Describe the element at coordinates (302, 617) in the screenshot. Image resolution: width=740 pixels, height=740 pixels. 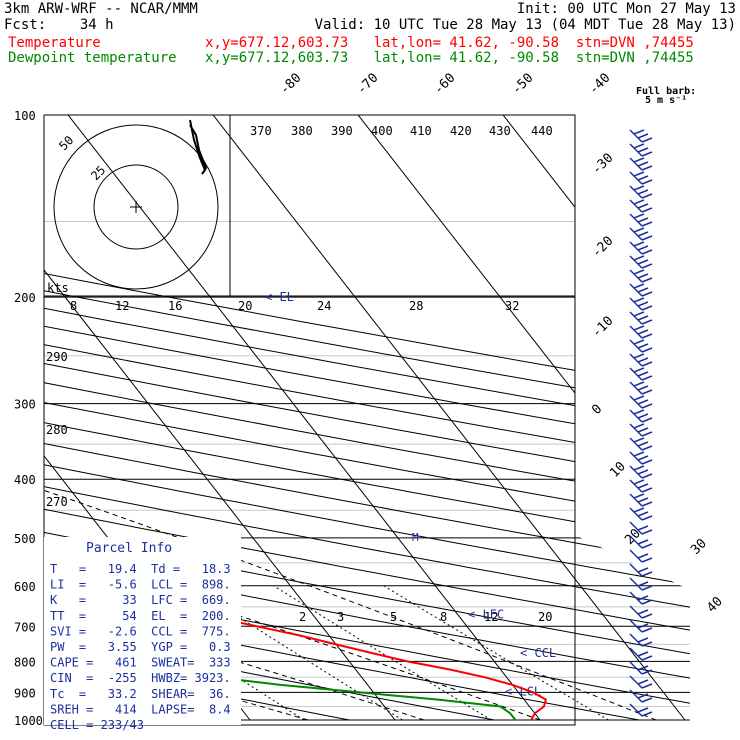
I see `mixing-ratio-label: 2` at that location.